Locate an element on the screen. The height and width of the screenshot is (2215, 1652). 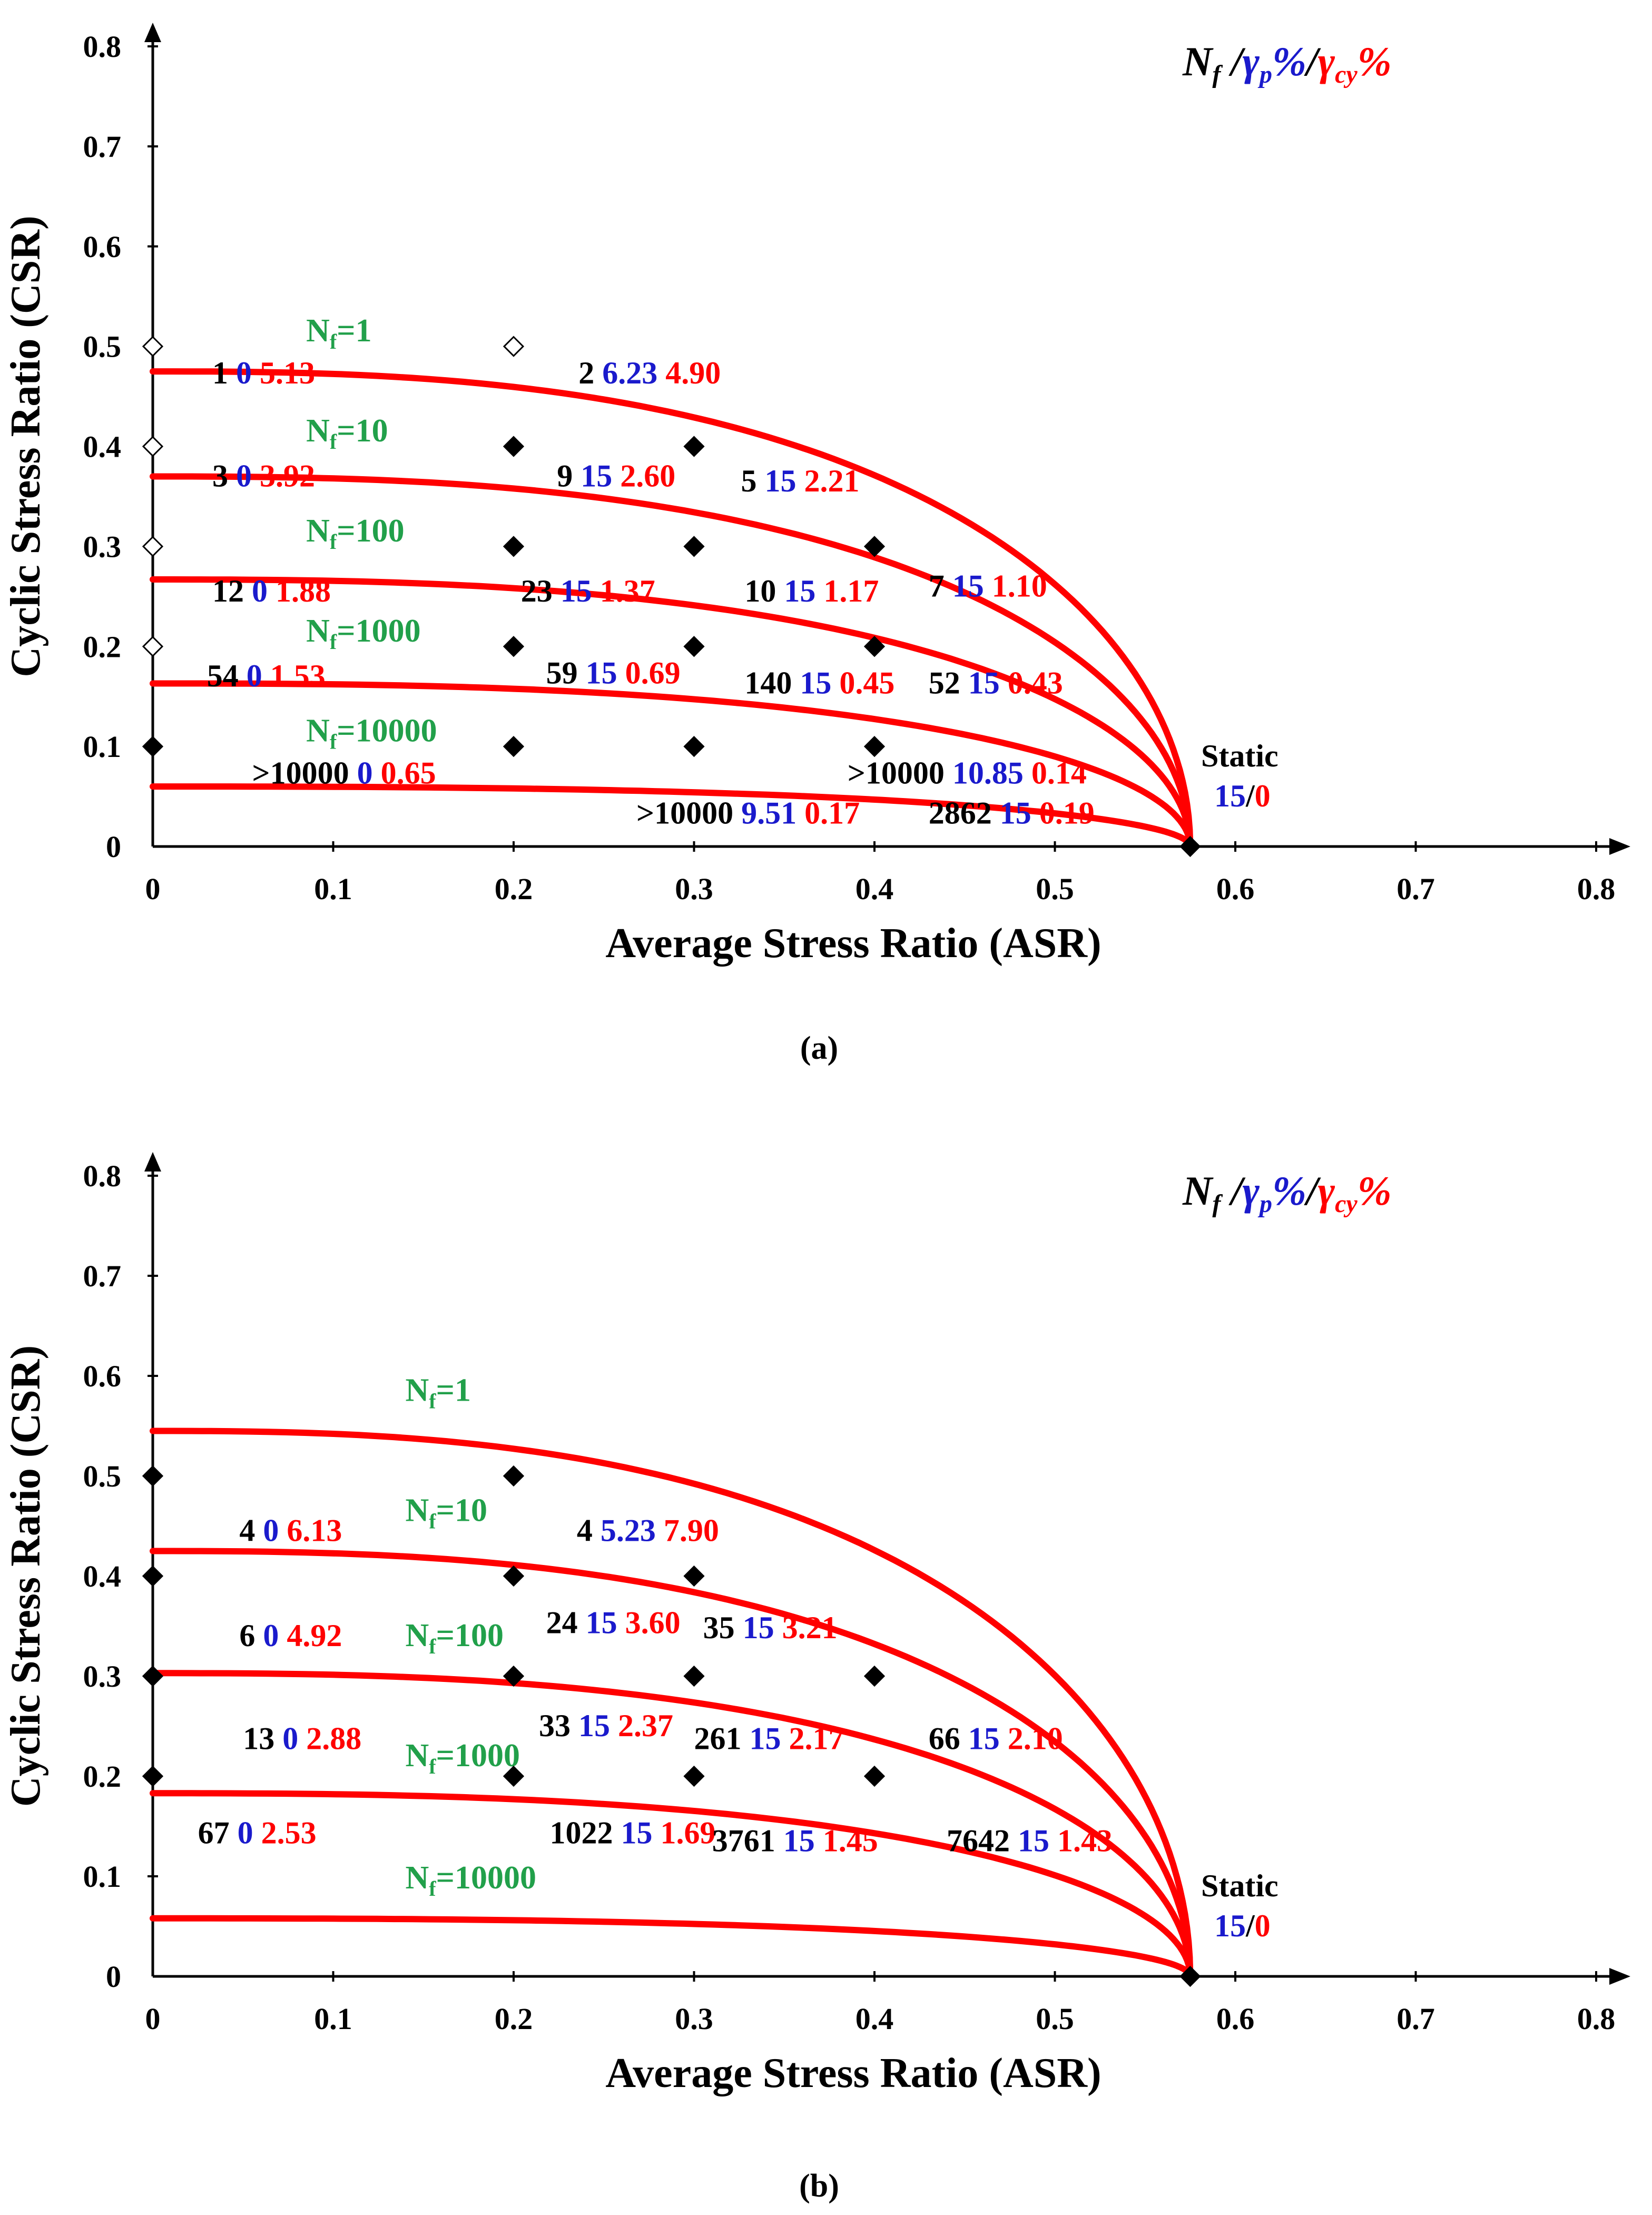
point-label-gcy: 0.45 is located at coordinates (863, 682).